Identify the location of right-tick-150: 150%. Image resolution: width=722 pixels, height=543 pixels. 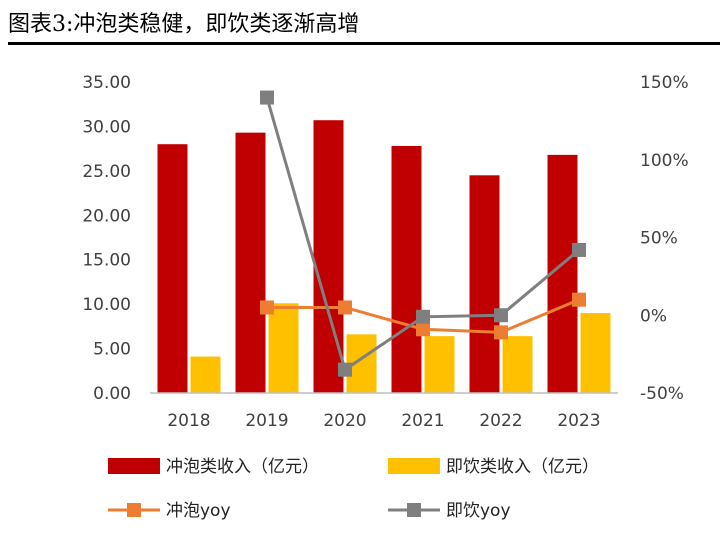
(664, 83).